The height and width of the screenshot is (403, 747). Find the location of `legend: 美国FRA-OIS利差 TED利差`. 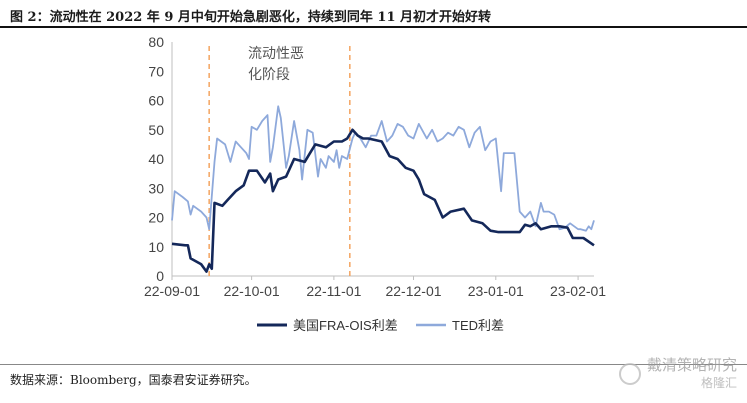

legend: 美国FRA-OIS利差 TED利差 is located at coordinates (380, 325).